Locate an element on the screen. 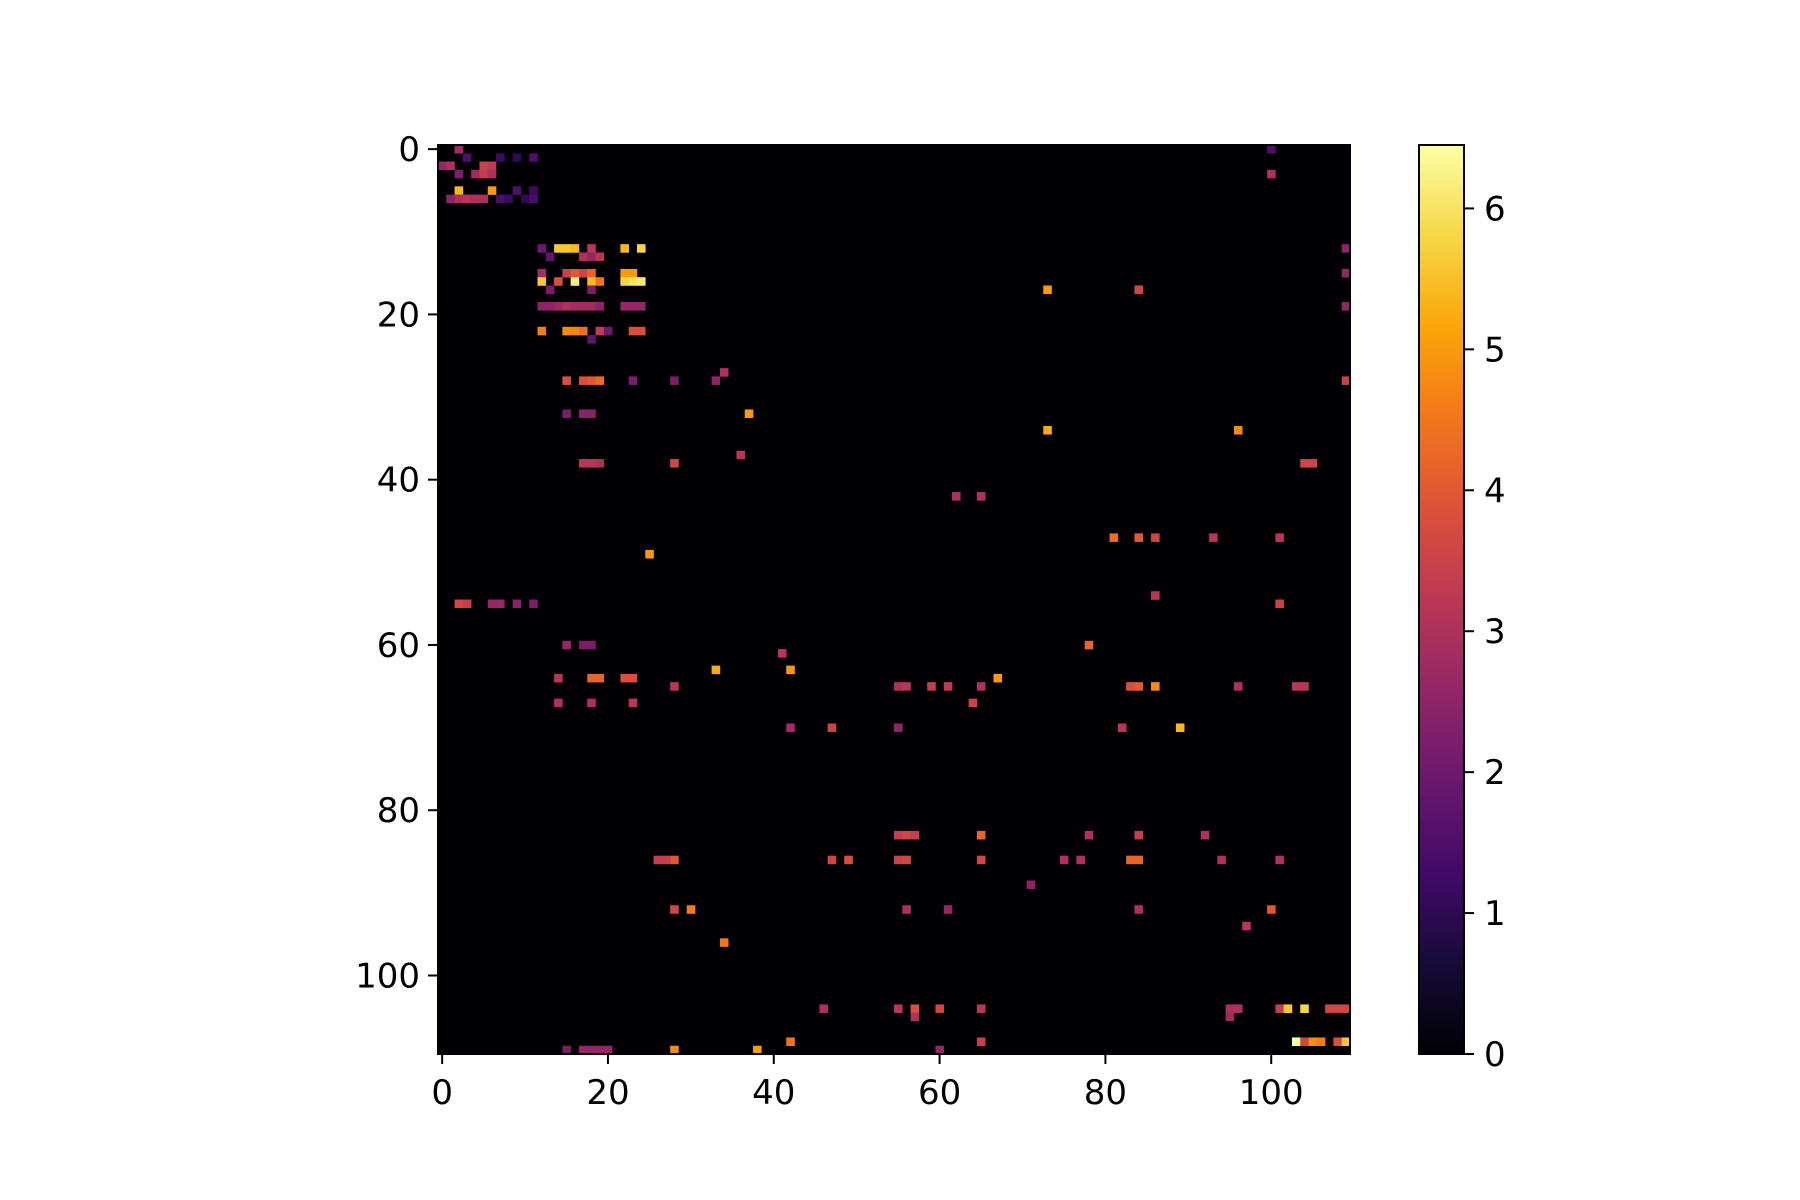  x-tick-label: 0 is located at coordinates (442, 1093).